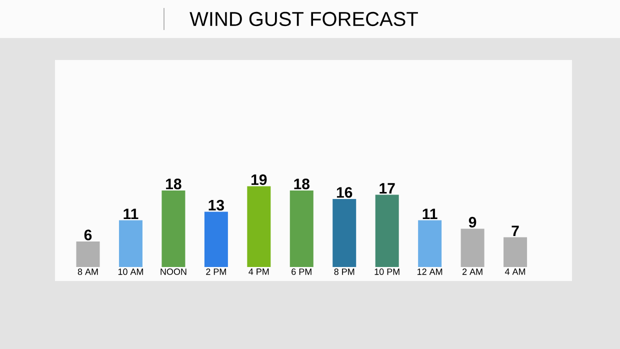  I want to click on data-label: 19, so click(259, 179).